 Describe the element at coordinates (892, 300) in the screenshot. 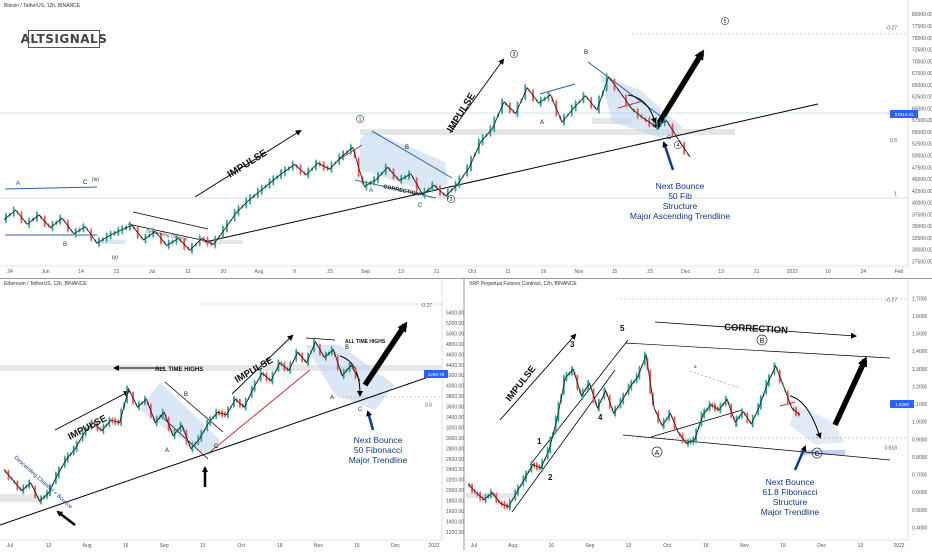

I see `xrp-fib-label: -0.27` at that location.